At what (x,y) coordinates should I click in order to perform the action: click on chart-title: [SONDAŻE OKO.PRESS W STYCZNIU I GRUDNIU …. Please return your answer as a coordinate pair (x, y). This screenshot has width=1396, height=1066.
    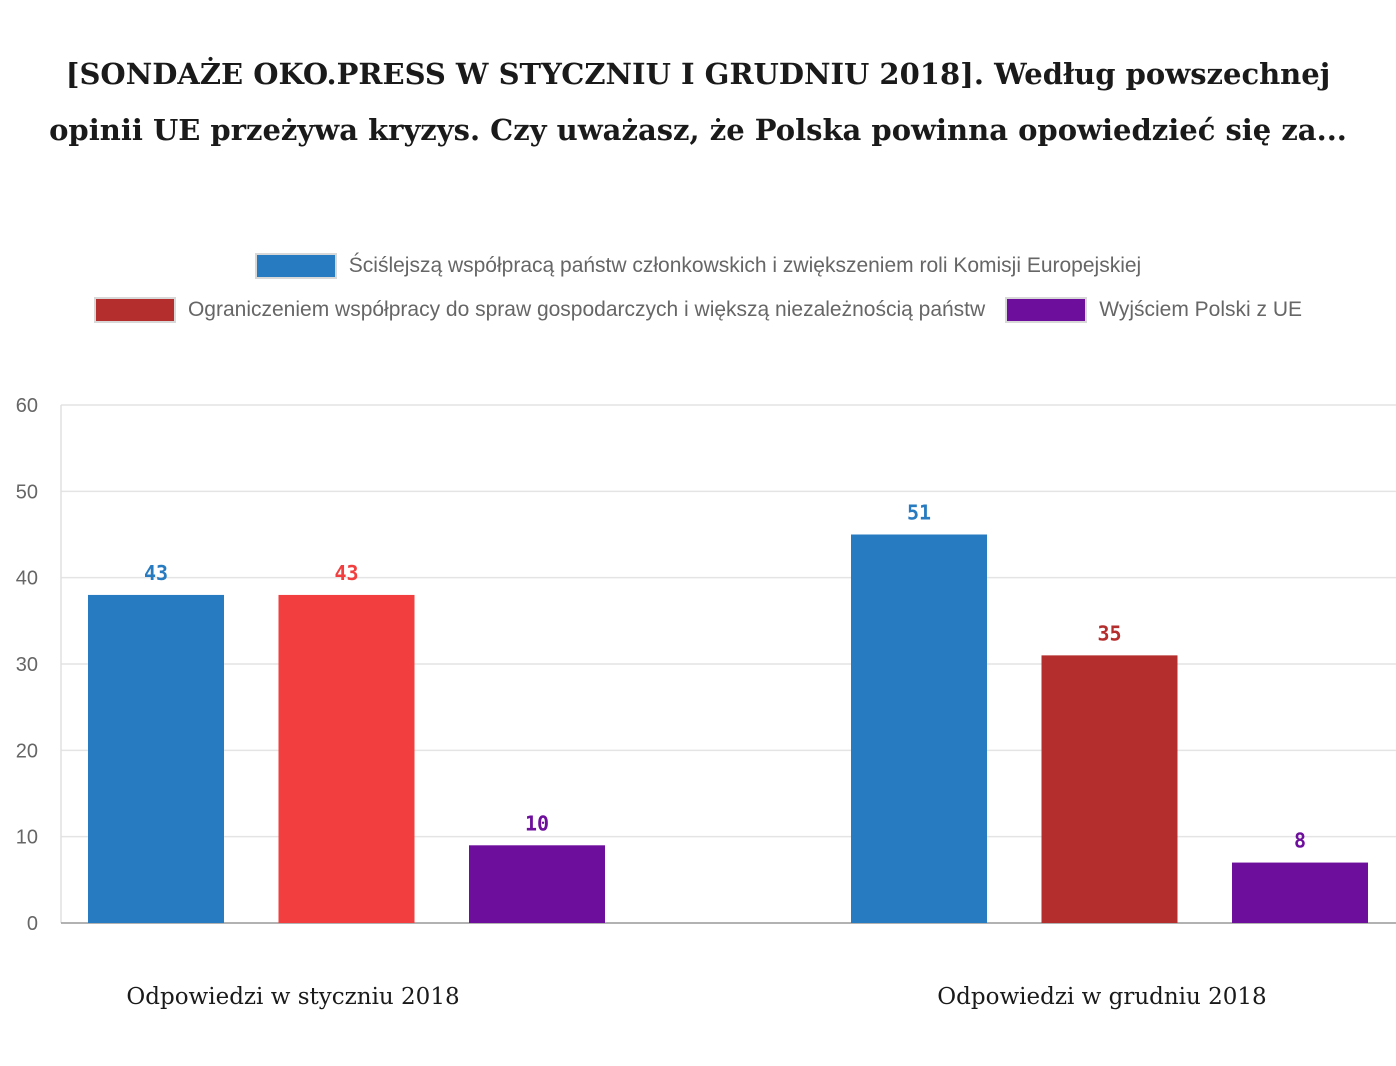
    Looking at the image, I should click on (698, 102).